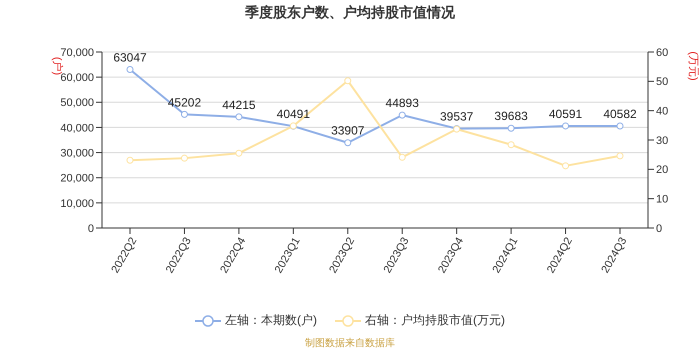 The height and width of the screenshot is (350, 700). What do you see at coordinates (77, 204) in the screenshot?
I see `y-tick-label: 10,000` at bounding box center [77, 204].